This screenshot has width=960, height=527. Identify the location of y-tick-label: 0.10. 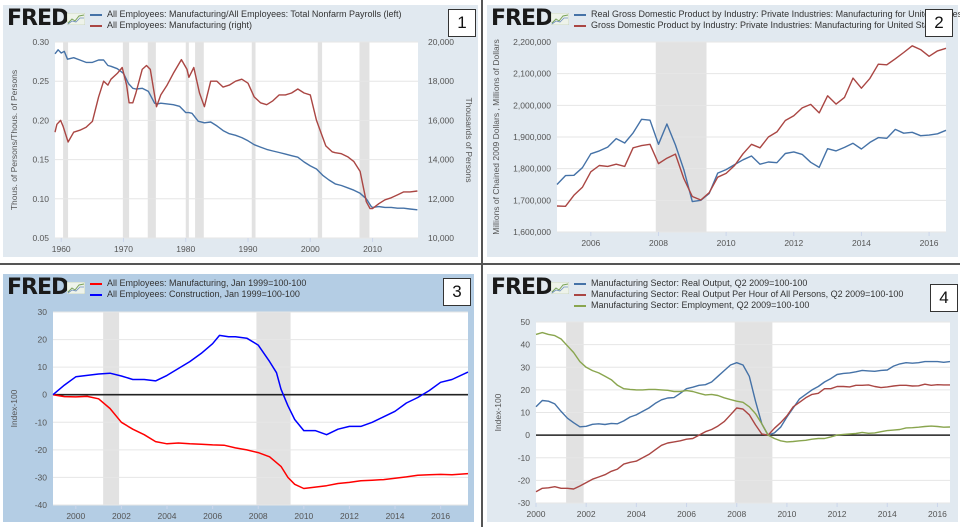
(40, 199).